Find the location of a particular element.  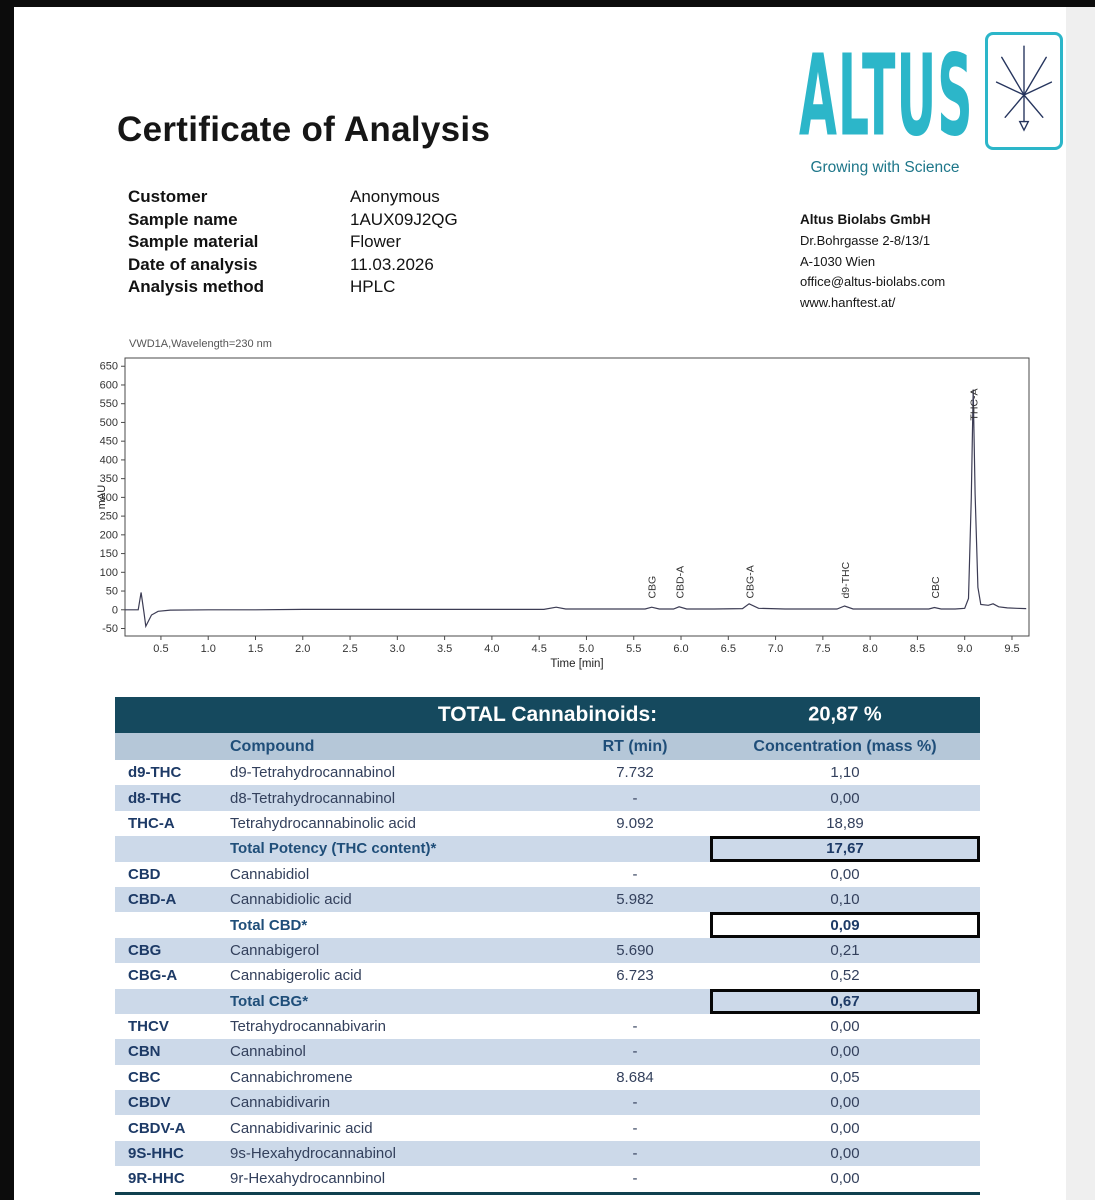

compound-code: CBG-A is located at coordinates (153, 976).